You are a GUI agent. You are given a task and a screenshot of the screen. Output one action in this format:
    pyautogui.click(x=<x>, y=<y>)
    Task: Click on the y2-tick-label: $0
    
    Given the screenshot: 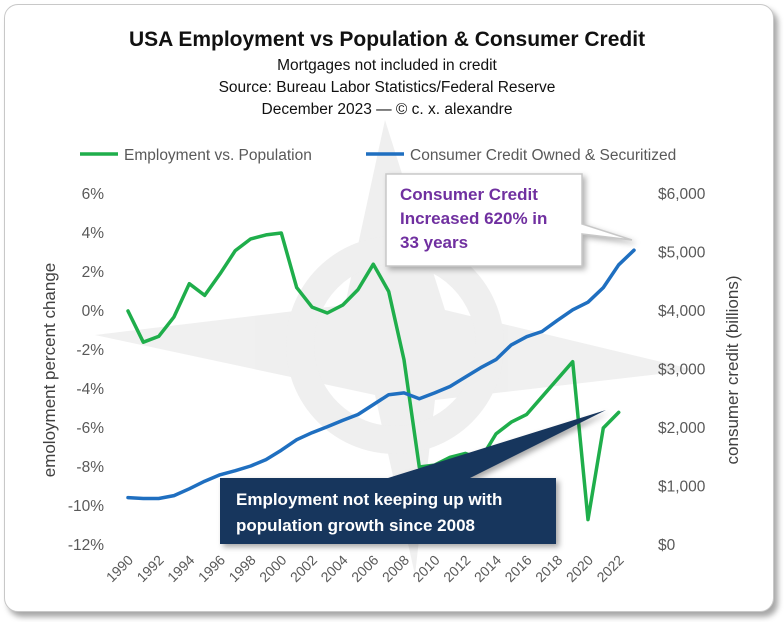 What is the action you would take?
    pyautogui.click(x=667, y=545)
    